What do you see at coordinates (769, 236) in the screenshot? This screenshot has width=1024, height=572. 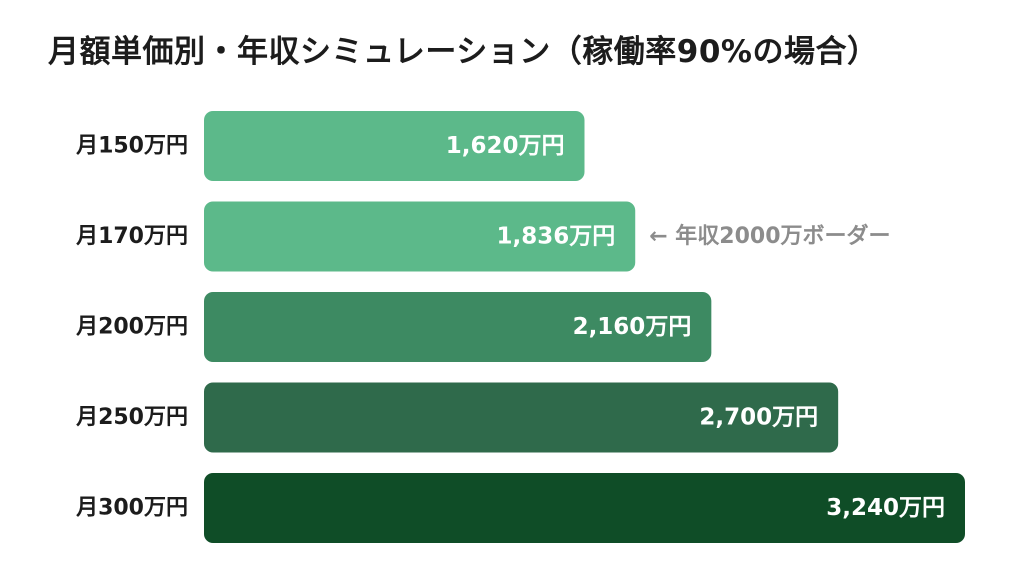 I see `annotation: ← 年収2000万ボーダー` at bounding box center [769, 236].